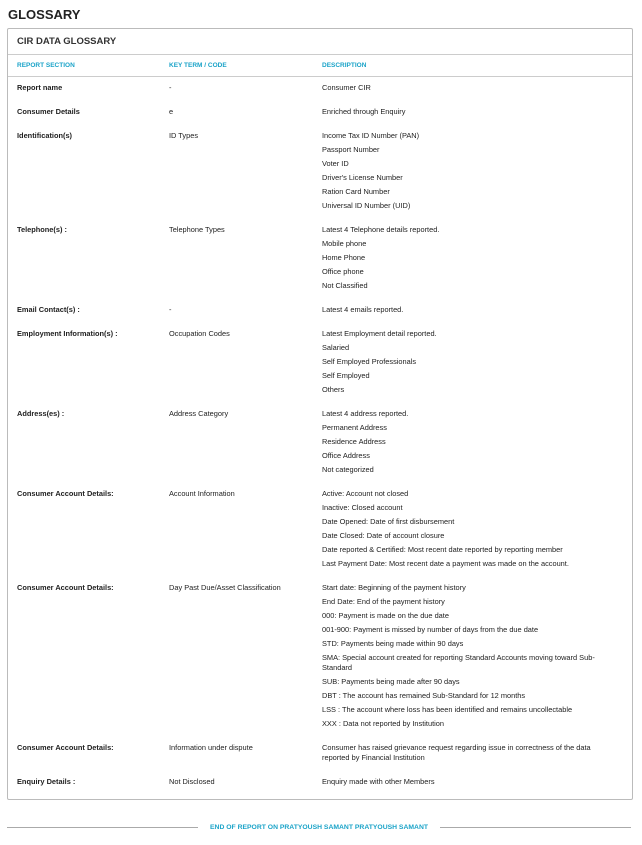  I want to click on column-header-description: DESCRIPTION, so click(344, 65).